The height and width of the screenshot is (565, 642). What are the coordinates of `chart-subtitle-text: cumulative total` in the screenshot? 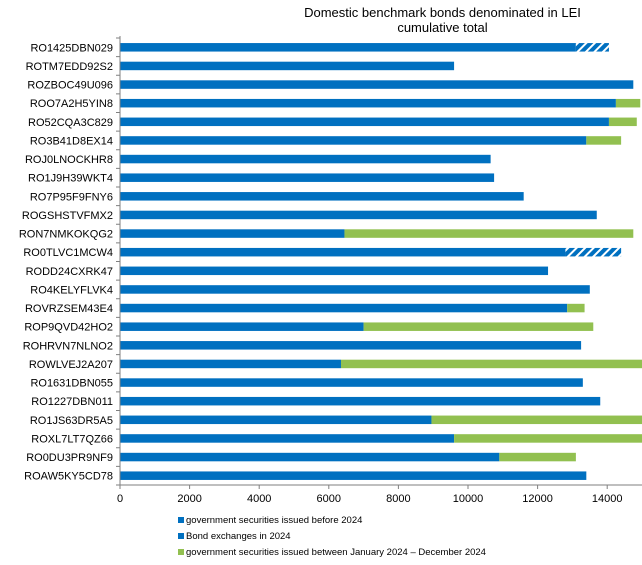 It's located at (442, 27).